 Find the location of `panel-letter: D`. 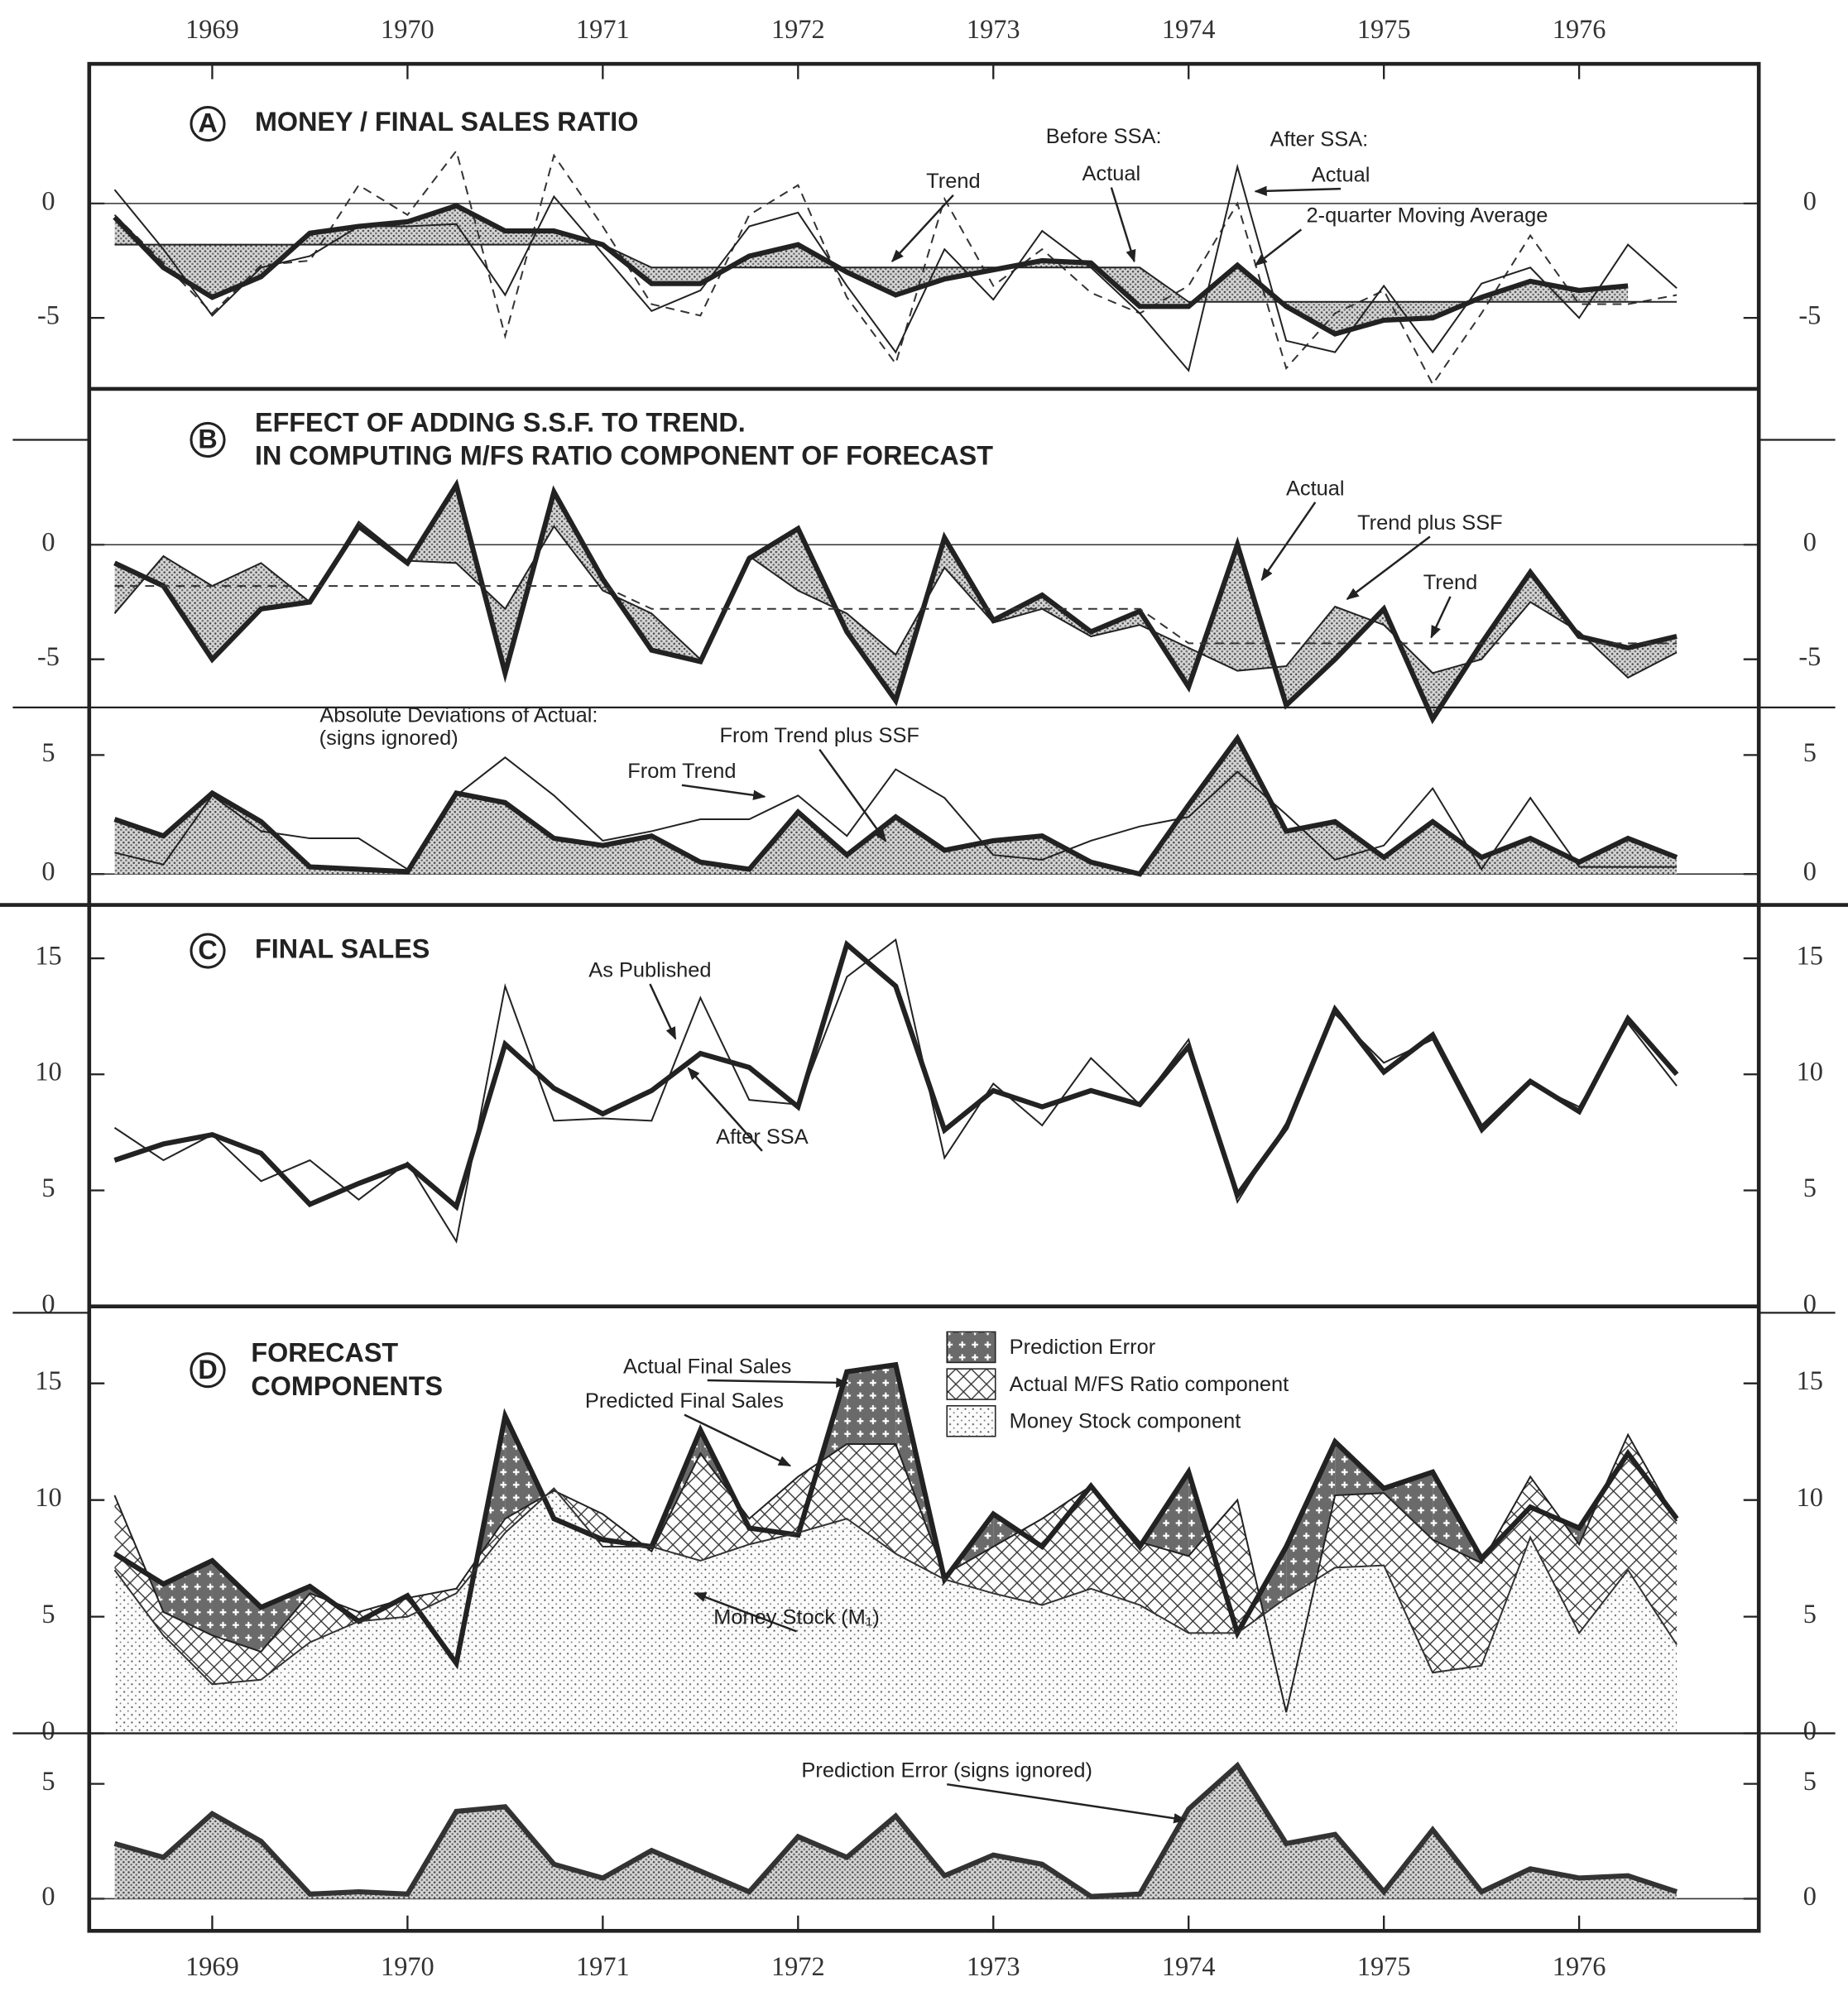

panel-letter: D is located at coordinates (207, 1369).